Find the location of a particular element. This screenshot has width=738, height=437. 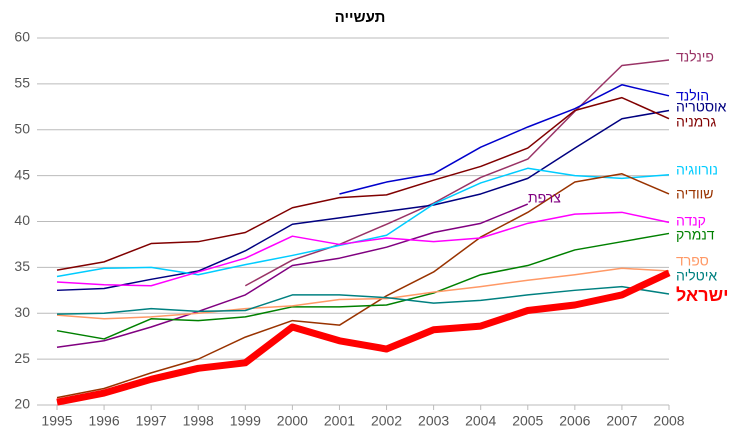

legend-label: גרמניה is located at coordinates (696, 122).